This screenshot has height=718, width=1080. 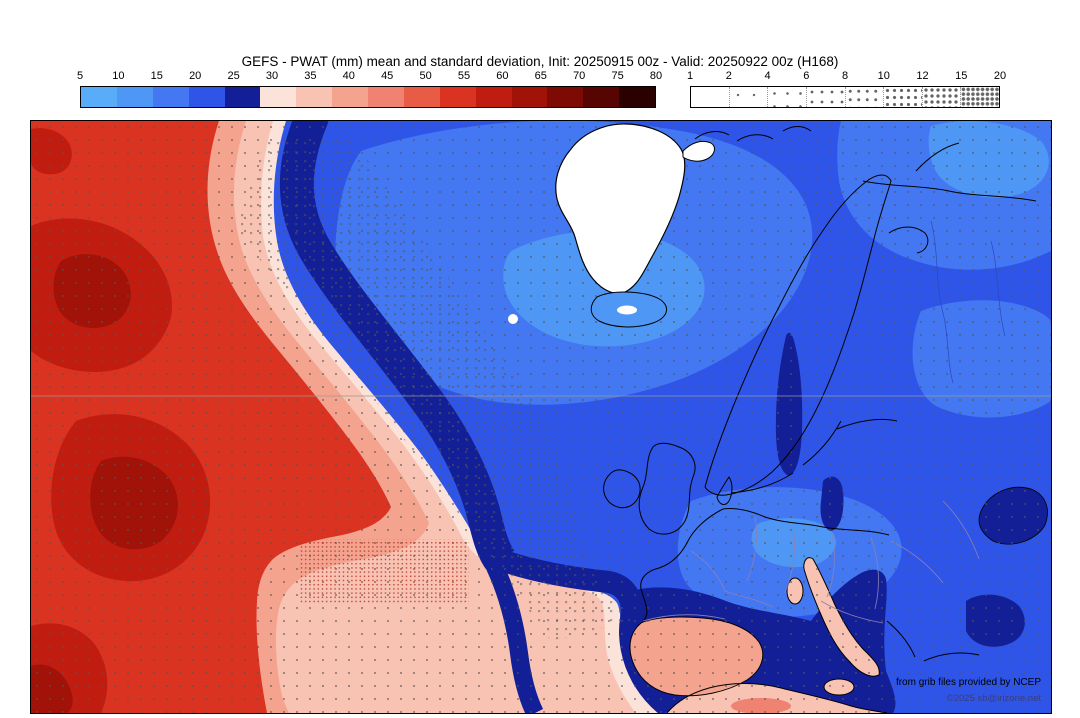 What do you see at coordinates (80, 76) in the screenshot?
I see `mean-colorbar-tick: 5` at bounding box center [80, 76].